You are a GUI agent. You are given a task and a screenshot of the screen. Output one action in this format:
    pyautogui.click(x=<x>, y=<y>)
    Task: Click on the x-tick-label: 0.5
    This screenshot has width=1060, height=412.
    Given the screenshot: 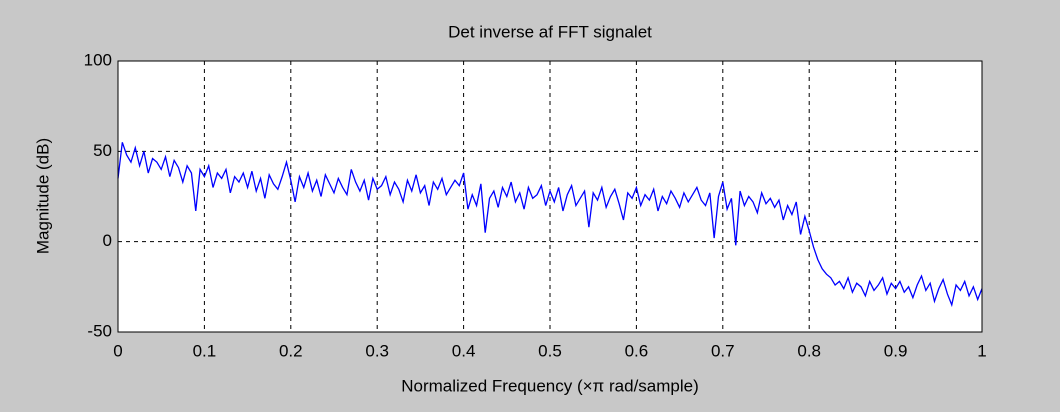 What is the action you would take?
    pyautogui.click(x=550, y=350)
    